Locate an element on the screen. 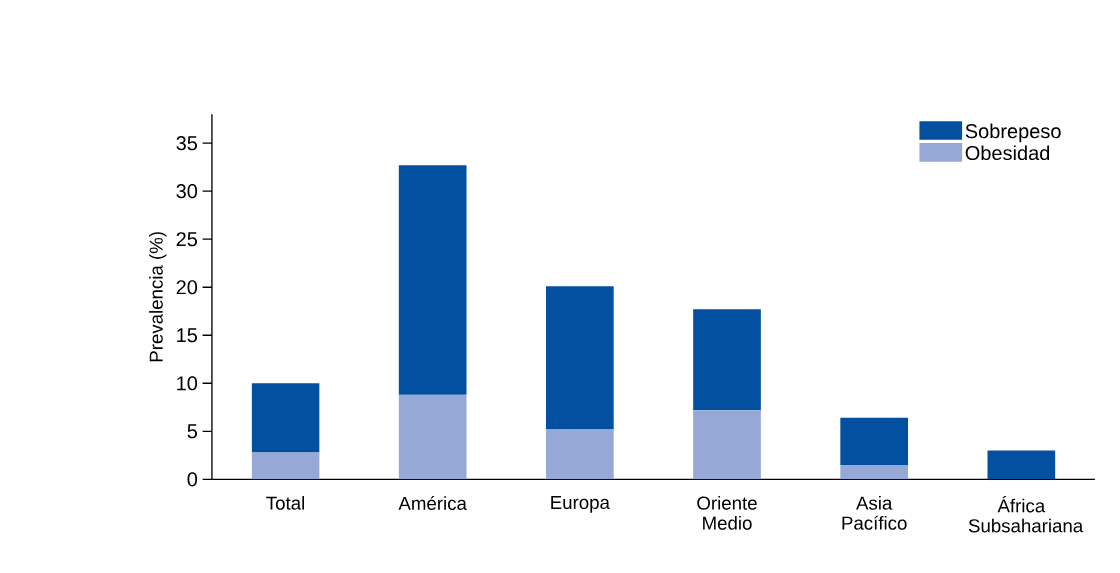  y-tick-label: 0 is located at coordinates (192, 479).